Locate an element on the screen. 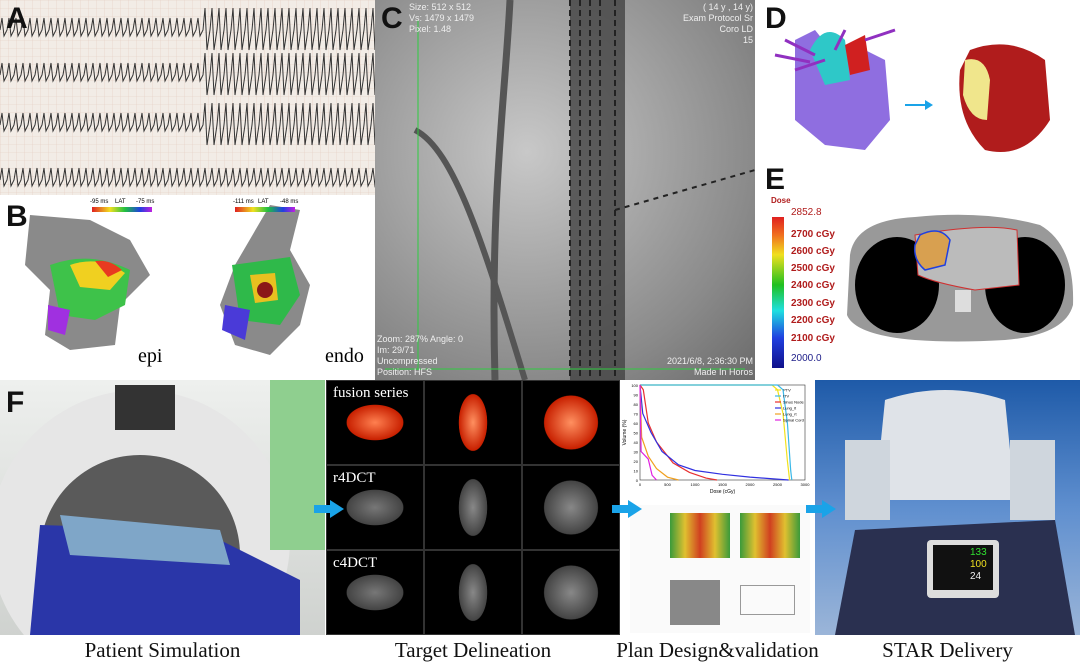 Image resolution: width=1080 pixels, height=671 pixels. y-tick-label: 80 is located at coordinates (636, 404).